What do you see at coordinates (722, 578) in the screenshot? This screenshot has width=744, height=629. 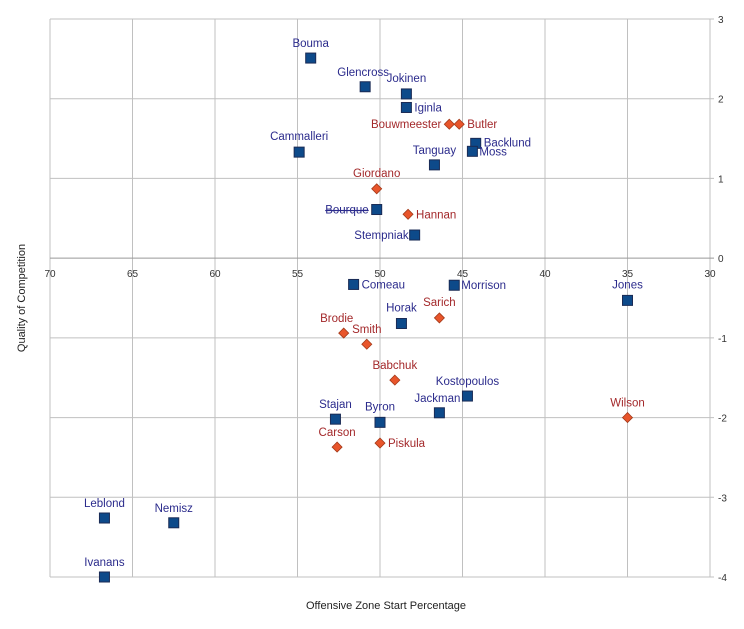 I see `y-tick-label: -4` at bounding box center [722, 578].